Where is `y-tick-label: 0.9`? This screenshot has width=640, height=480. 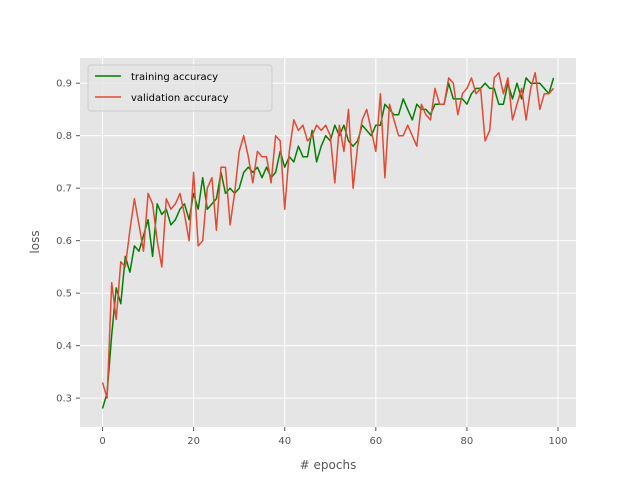 y-tick-label: 0.9 is located at coordinates (64, 84).